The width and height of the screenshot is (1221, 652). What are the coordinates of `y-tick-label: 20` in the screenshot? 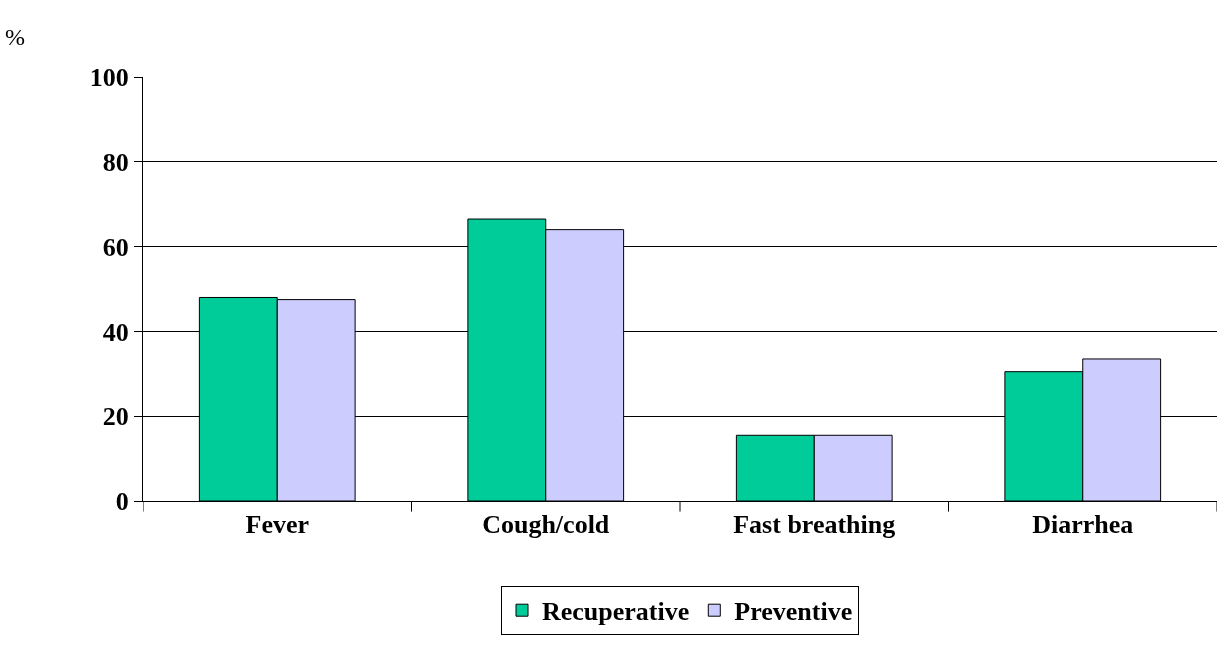 It's located at (115, 417).